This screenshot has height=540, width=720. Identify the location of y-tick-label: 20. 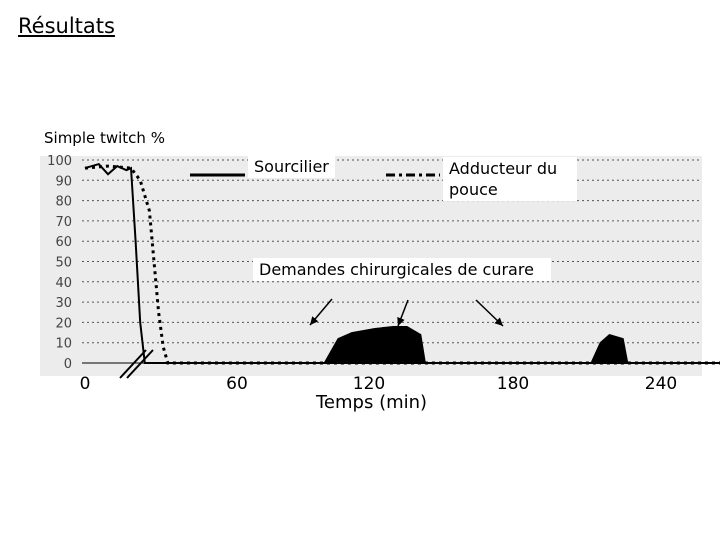
(63, 323).